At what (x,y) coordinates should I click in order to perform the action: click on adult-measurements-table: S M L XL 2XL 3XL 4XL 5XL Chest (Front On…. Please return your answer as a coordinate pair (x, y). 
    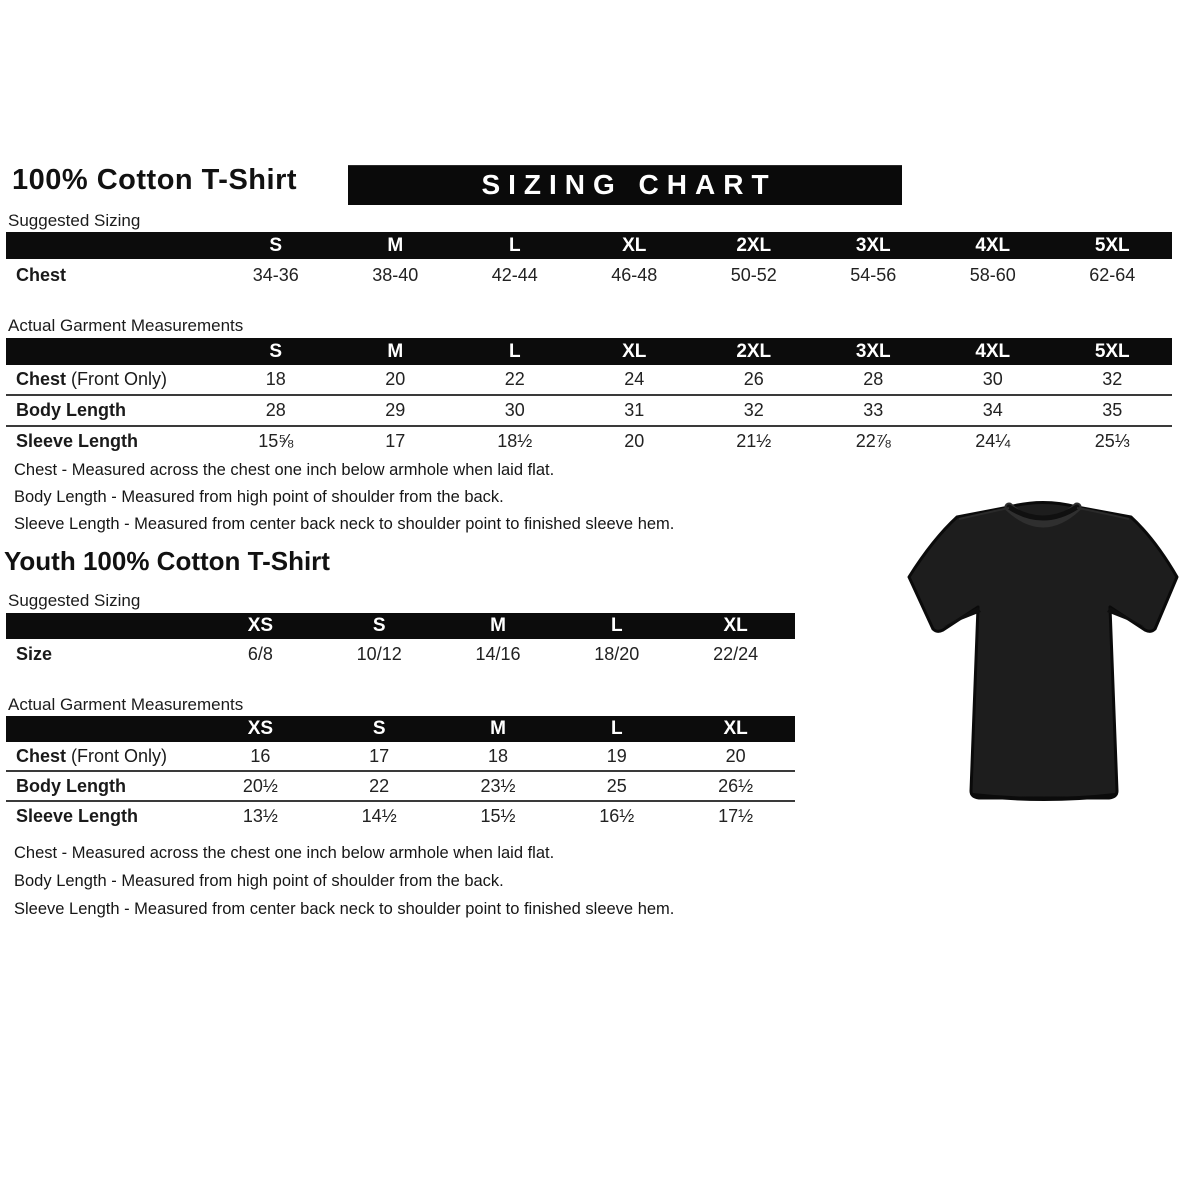
    Looking at the image, I should click on (589, 397).